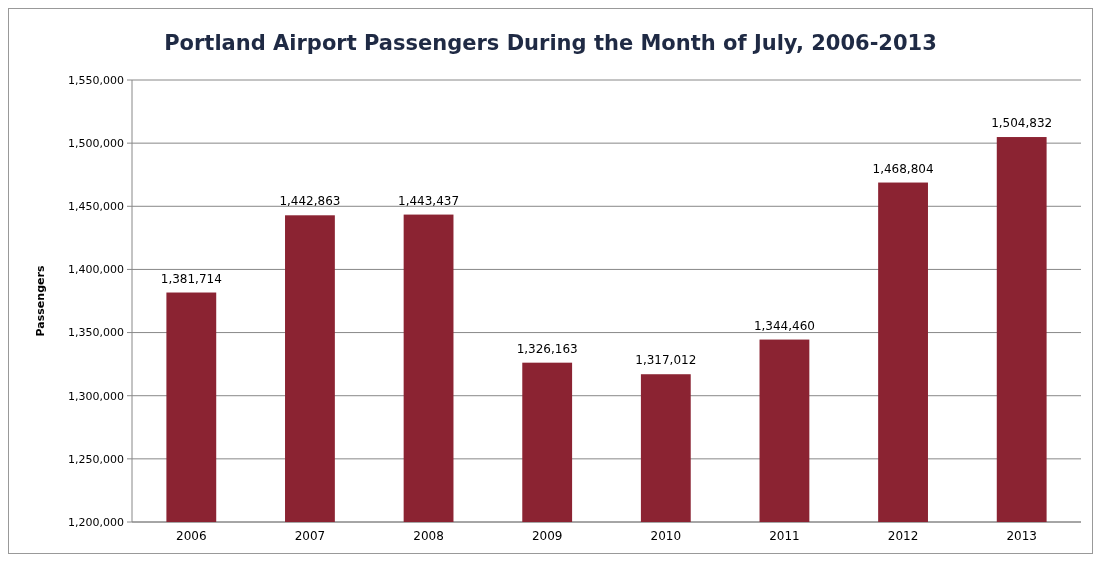 The height and width of the screenshot is (562, 1101). Describe the element at coordinates (96, 396) in the screenshot. I see `y-tick-label: 1,300,000` at that location.